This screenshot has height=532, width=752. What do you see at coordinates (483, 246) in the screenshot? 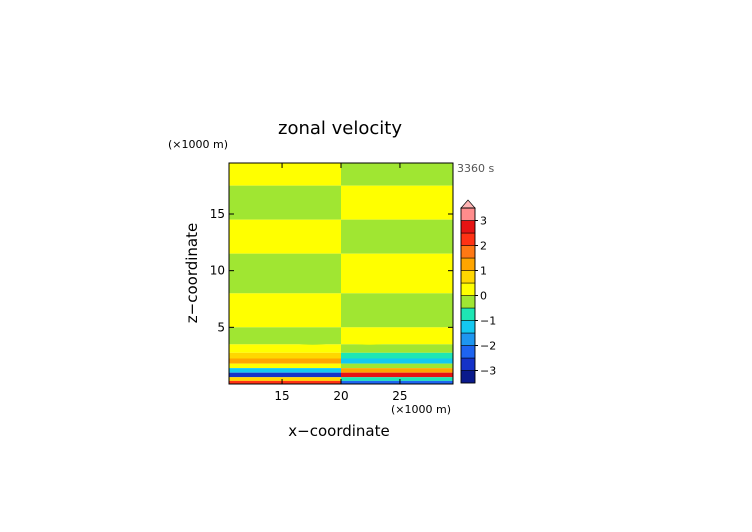
I see `colorbar-tick-label: 2` at bounding box center [483, 246].